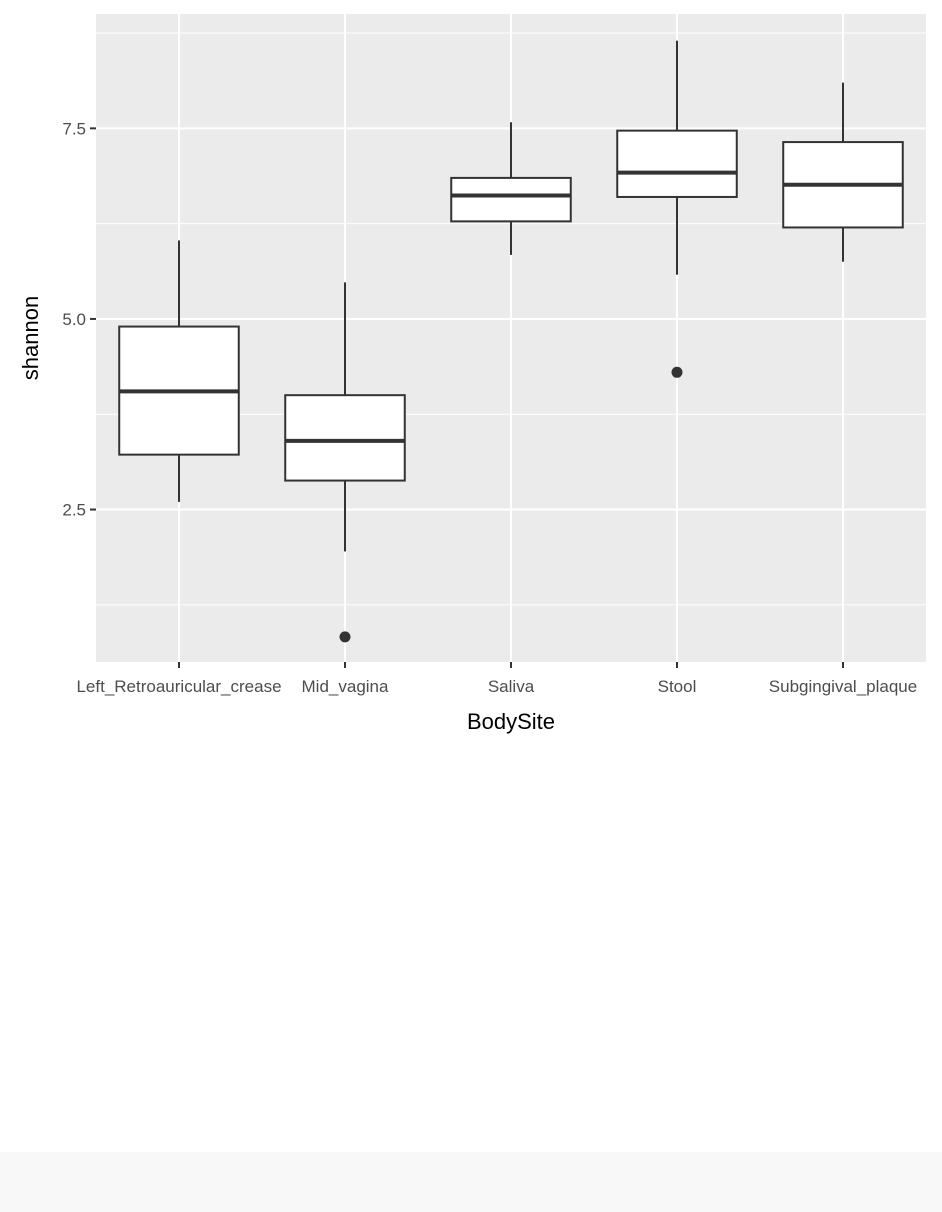  I want to click on x-tick-label: Left_Retroauricular_crease, so click(178, 686).